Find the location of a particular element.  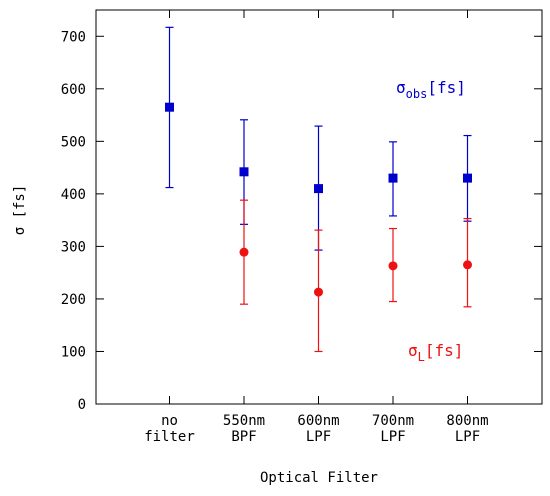

x-tick-label: 550nm is located at coordinates (244, 421).